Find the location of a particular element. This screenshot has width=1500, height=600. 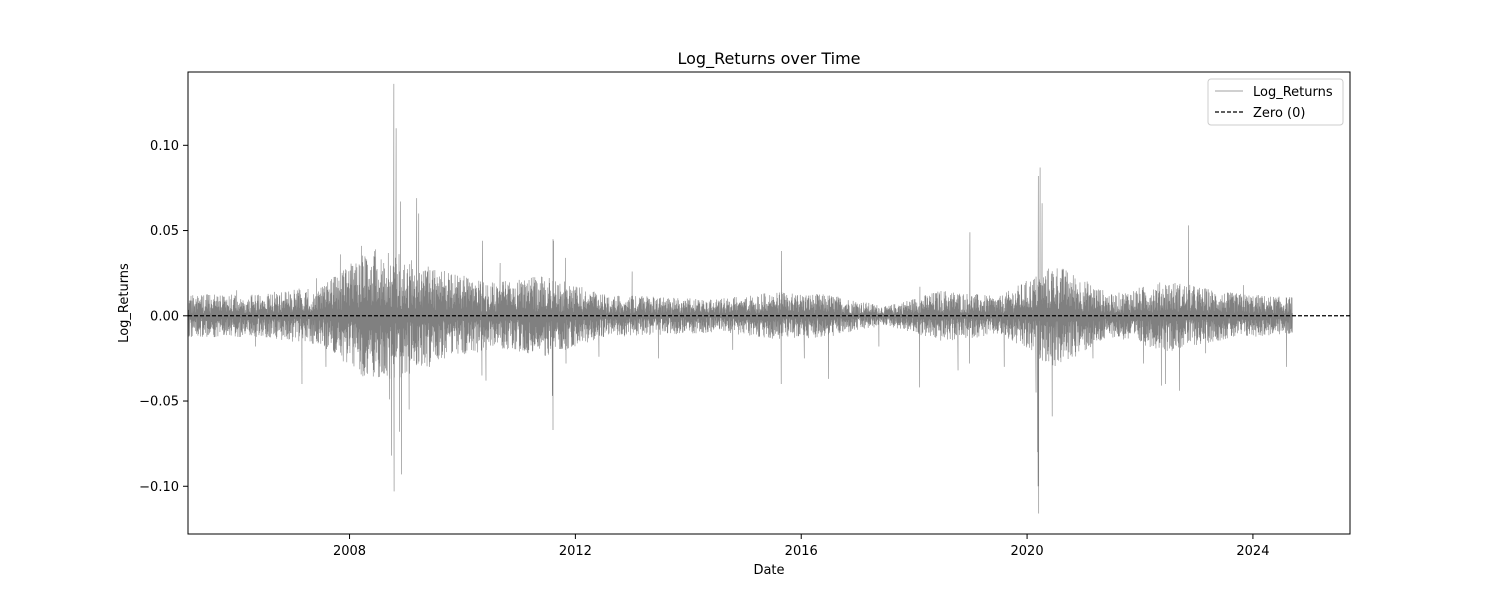

legend: Log_Returns Zero (0) is located at coordinates (1275, 102).